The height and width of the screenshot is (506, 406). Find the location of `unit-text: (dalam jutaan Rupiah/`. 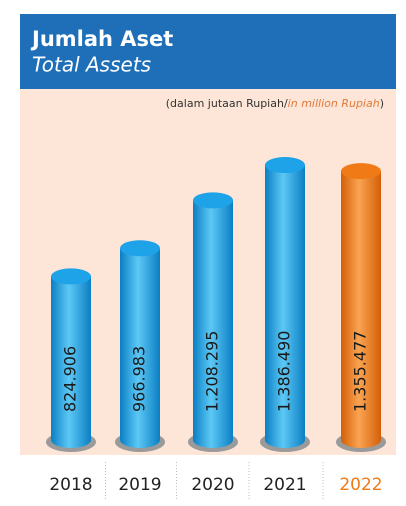

unit-text: (dalam jutaan Rupiah/ is located at coordinates (227, 103).